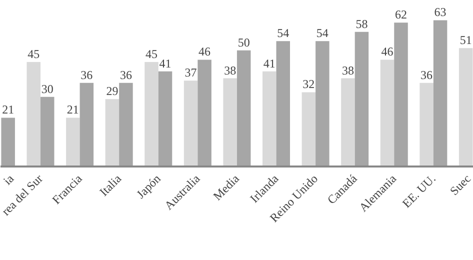  What do you see at coordinates (112, 91) in the screenshot?
I see `data-label: 29` at bounding box center [112, 91].